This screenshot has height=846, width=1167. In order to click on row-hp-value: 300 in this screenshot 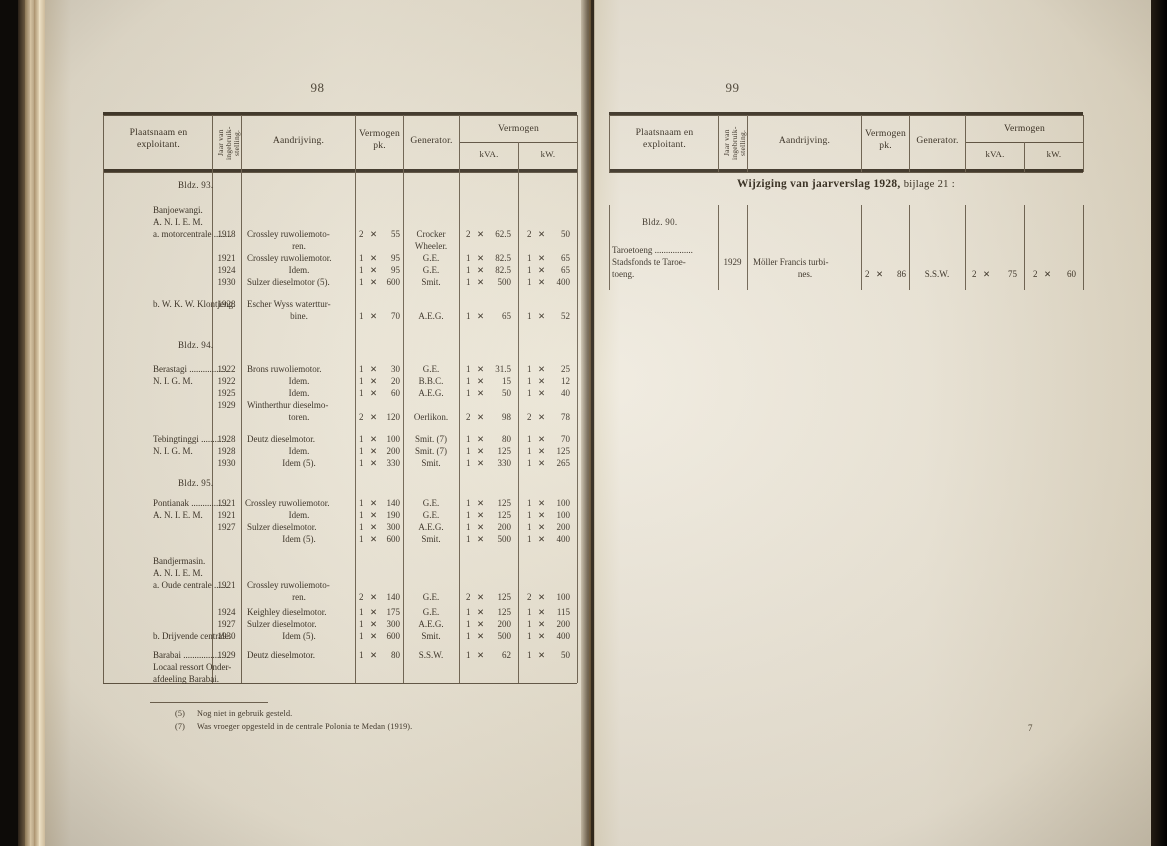, I will do `click(393, 527)`.